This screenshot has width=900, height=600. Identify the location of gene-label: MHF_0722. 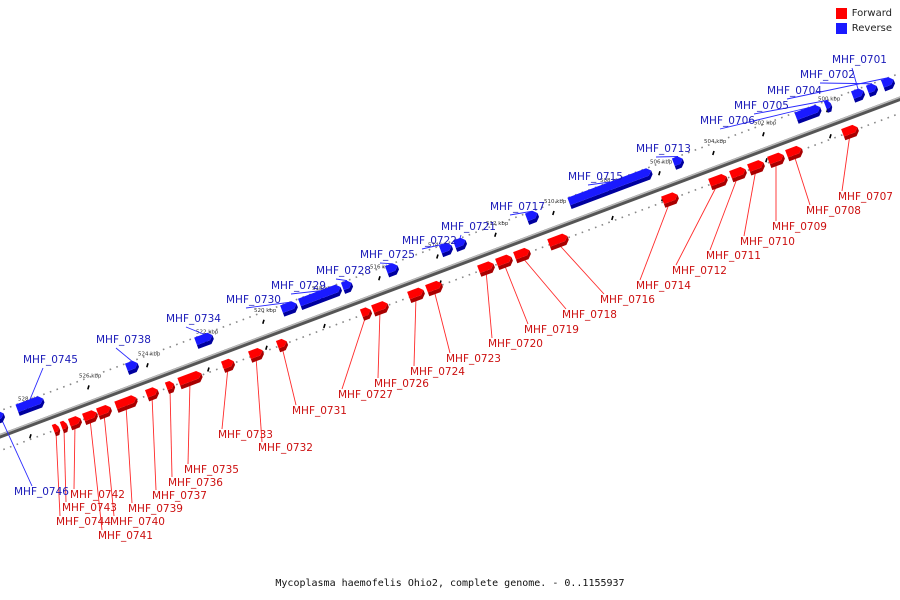
(429, 241).